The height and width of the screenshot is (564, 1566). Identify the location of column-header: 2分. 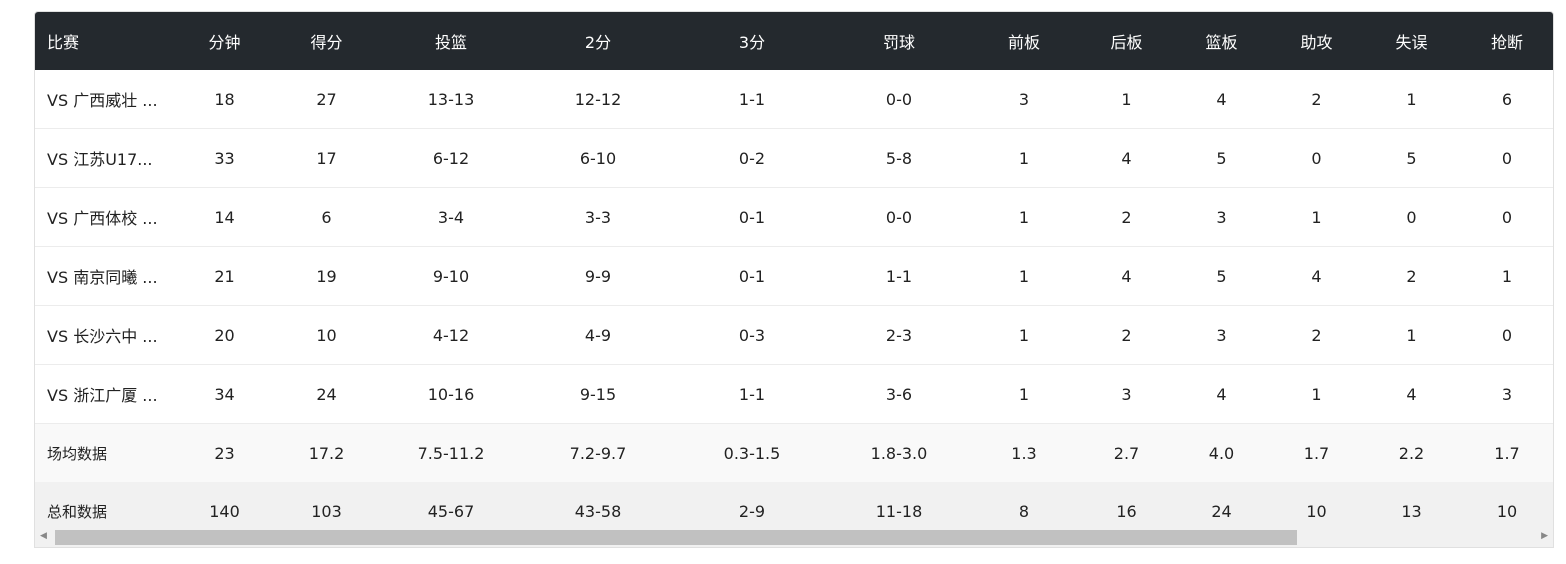
(598, 41).